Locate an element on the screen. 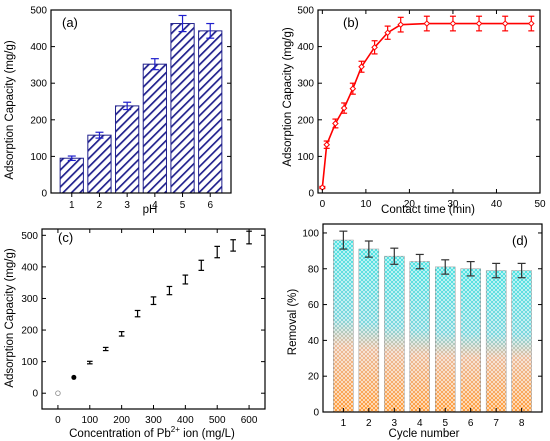  panel-a-y-tick-label: 200 is located at coordinates (38, 120).